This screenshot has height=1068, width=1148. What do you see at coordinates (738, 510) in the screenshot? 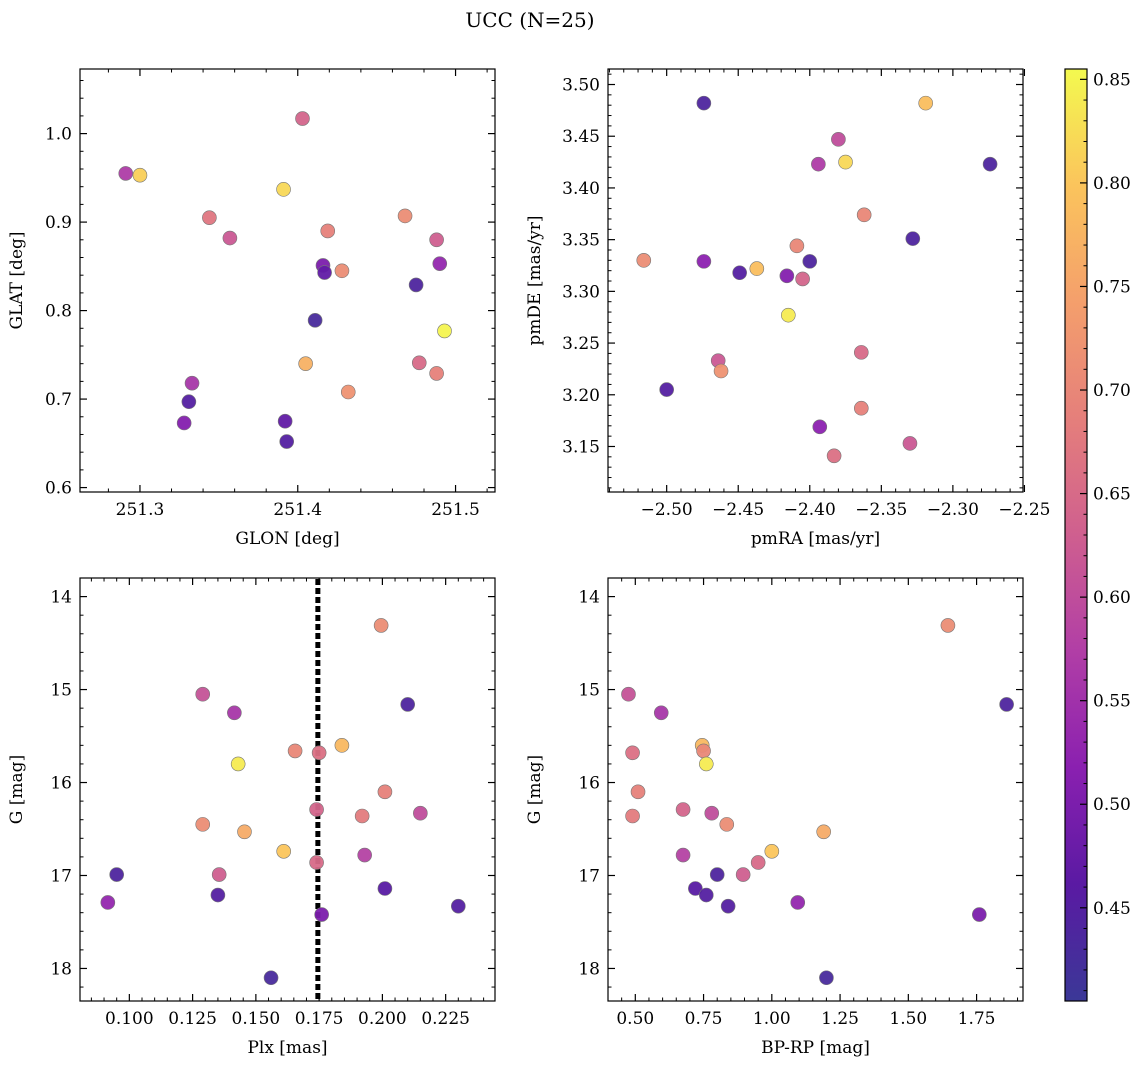
I see `x-tick-label: −2.45` at bounding box center [738, 510].